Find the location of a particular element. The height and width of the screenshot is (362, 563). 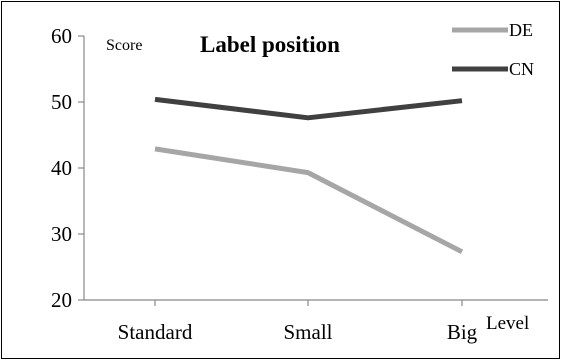

y-tick-label: 20 is located at coordinates (61, 300).